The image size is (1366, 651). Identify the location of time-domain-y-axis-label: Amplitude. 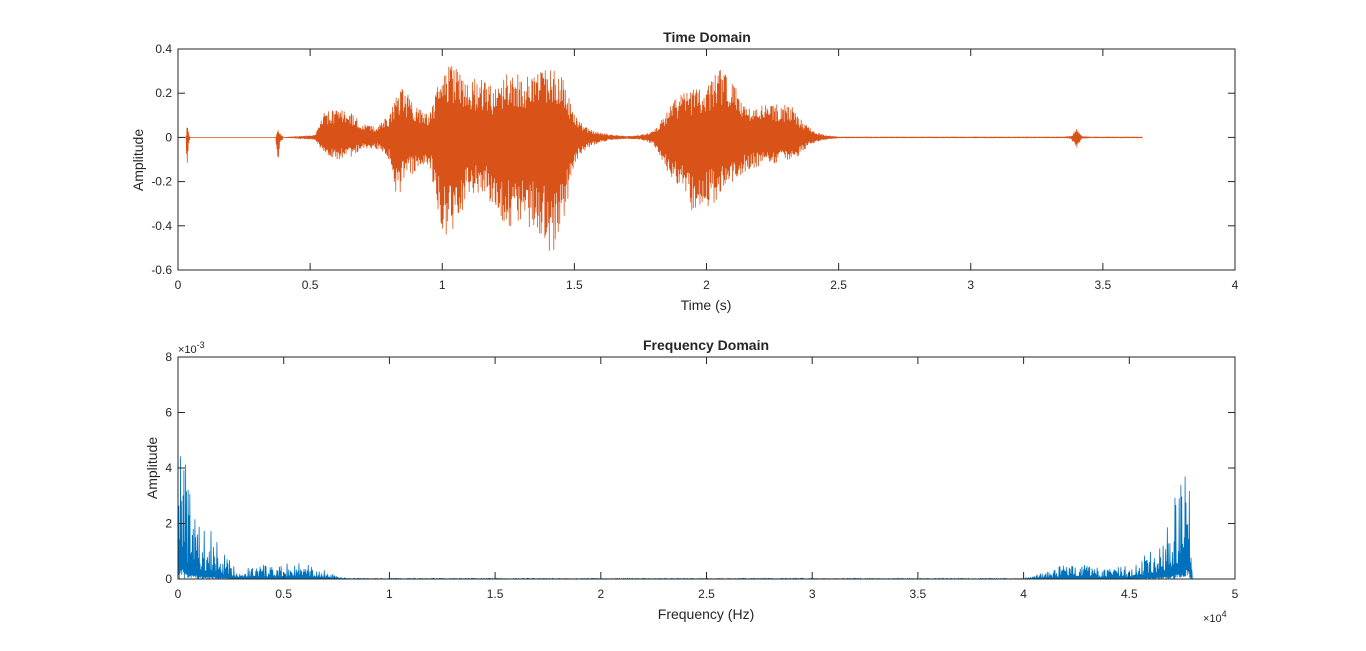
(138, 160).